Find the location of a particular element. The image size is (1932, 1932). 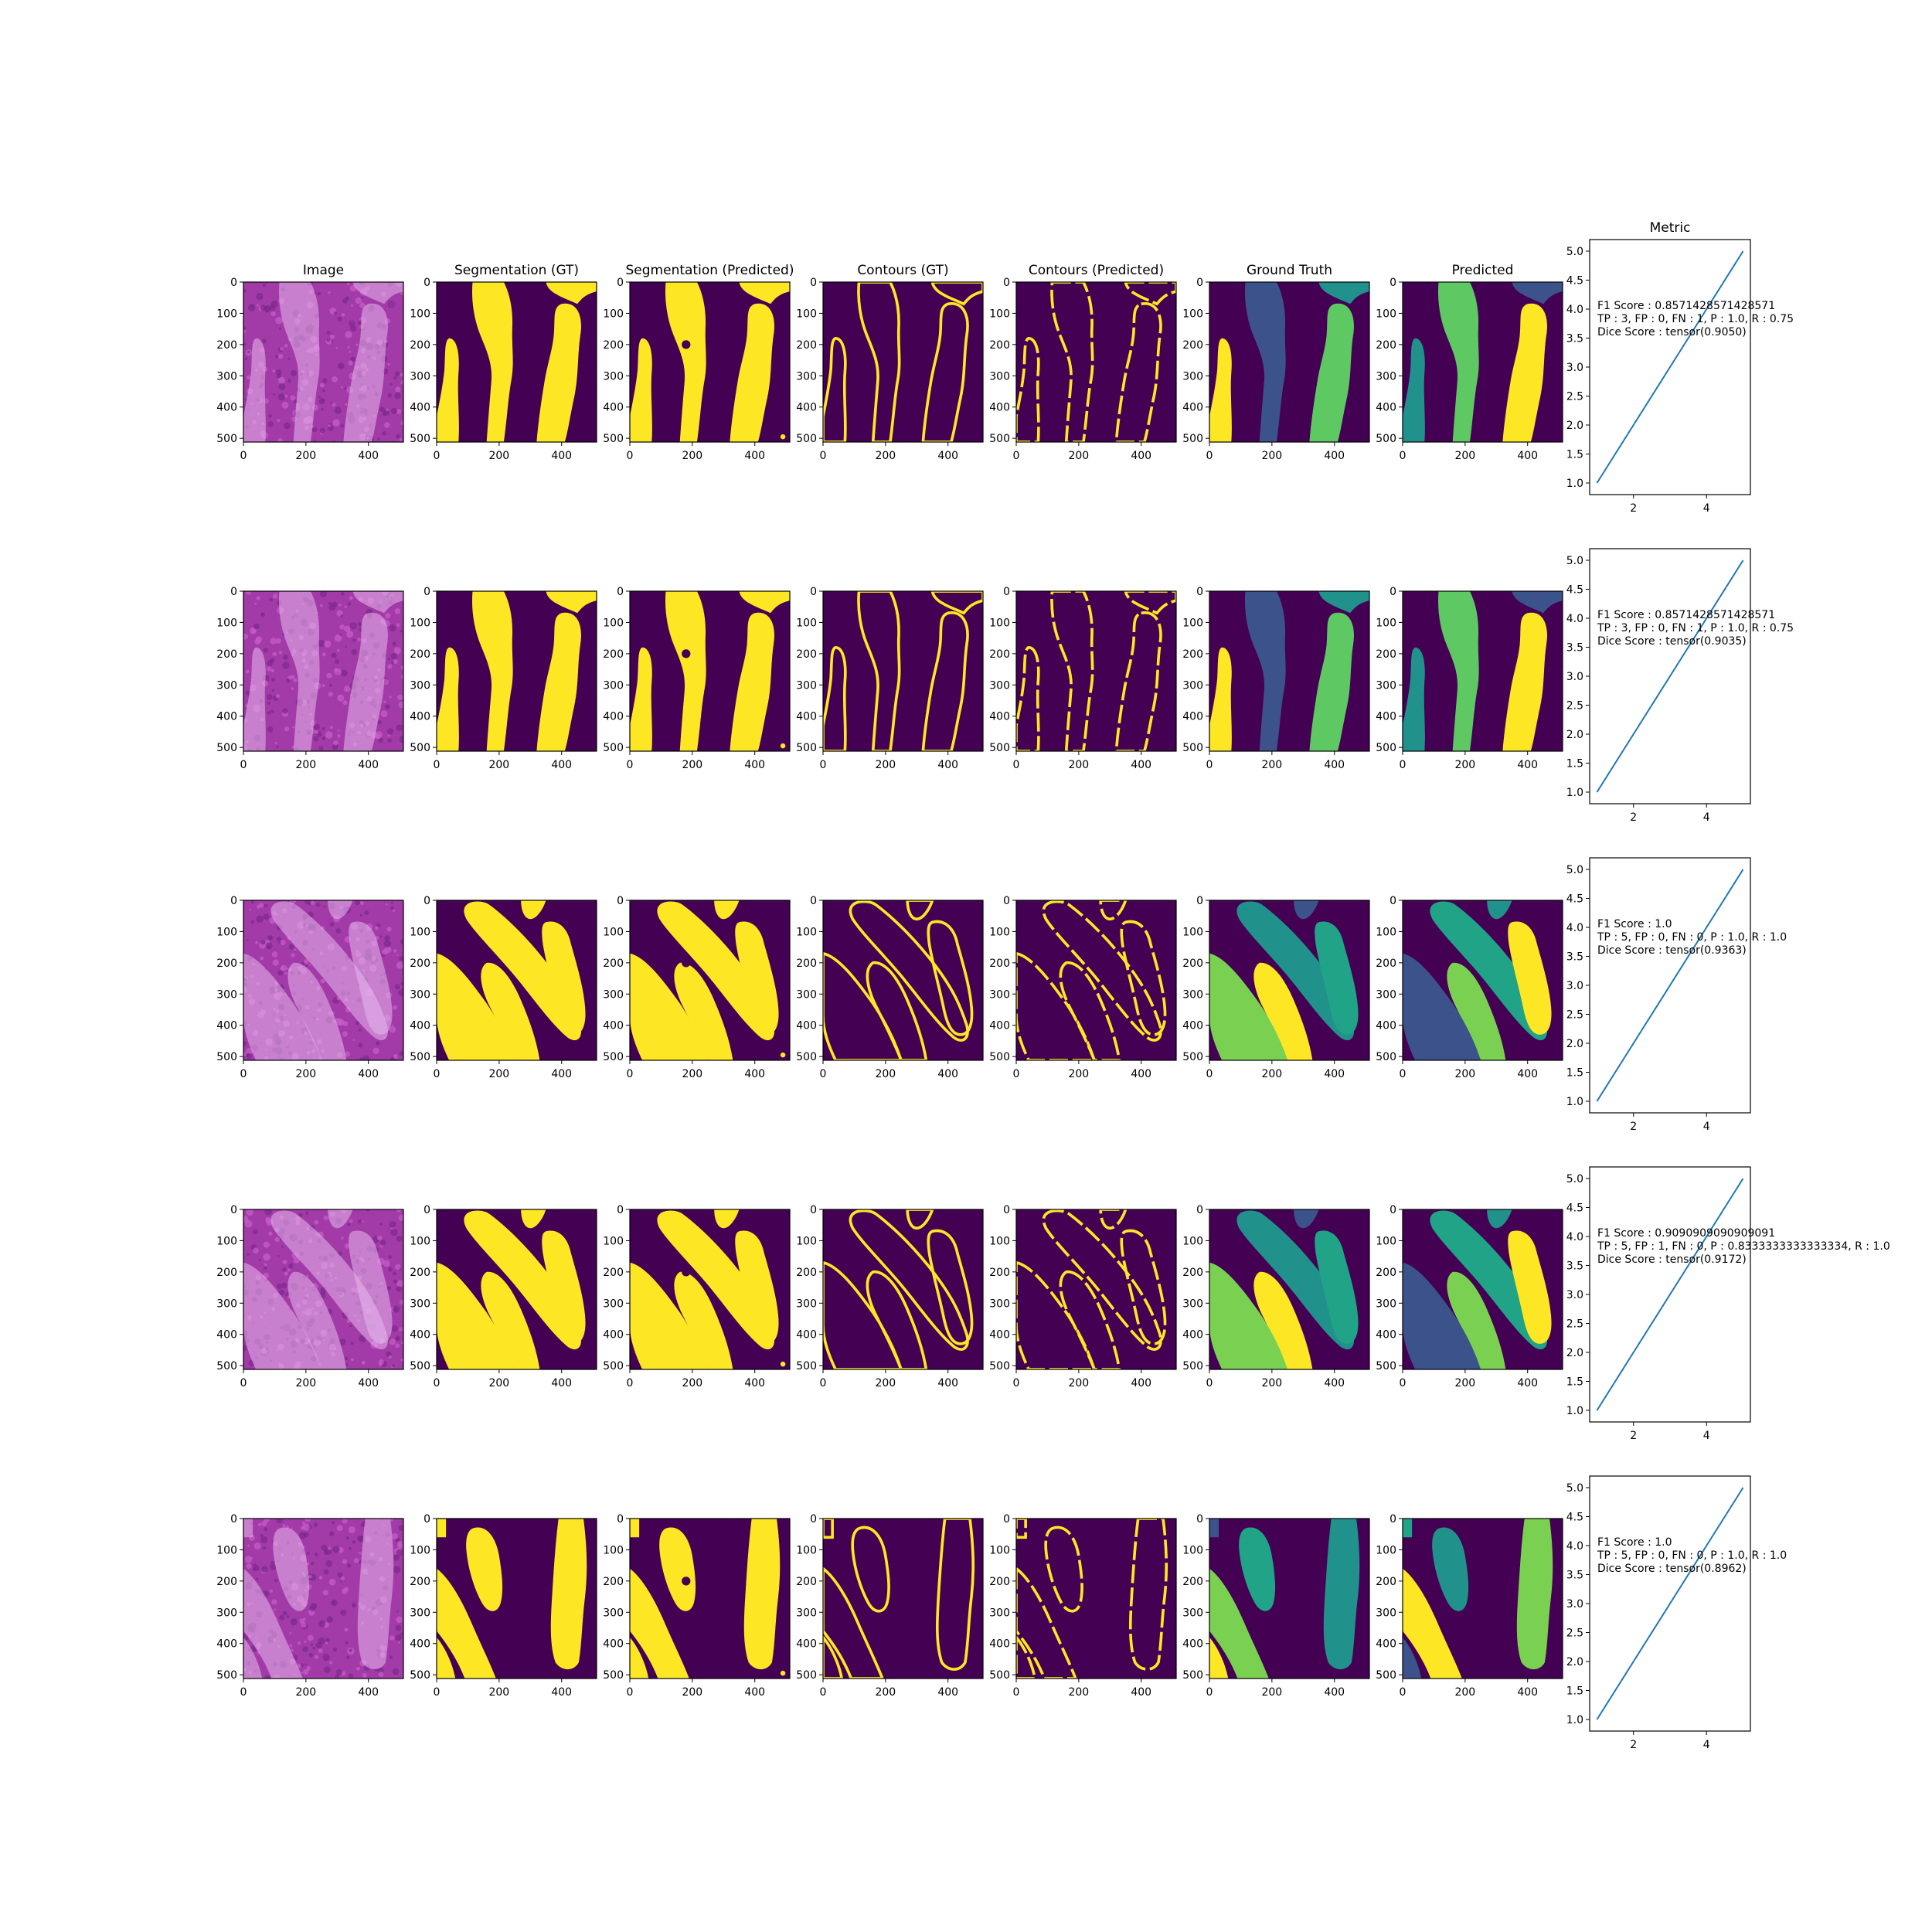

metric-y-tick-label: 1.5 is located at coordinates (1575, 455).